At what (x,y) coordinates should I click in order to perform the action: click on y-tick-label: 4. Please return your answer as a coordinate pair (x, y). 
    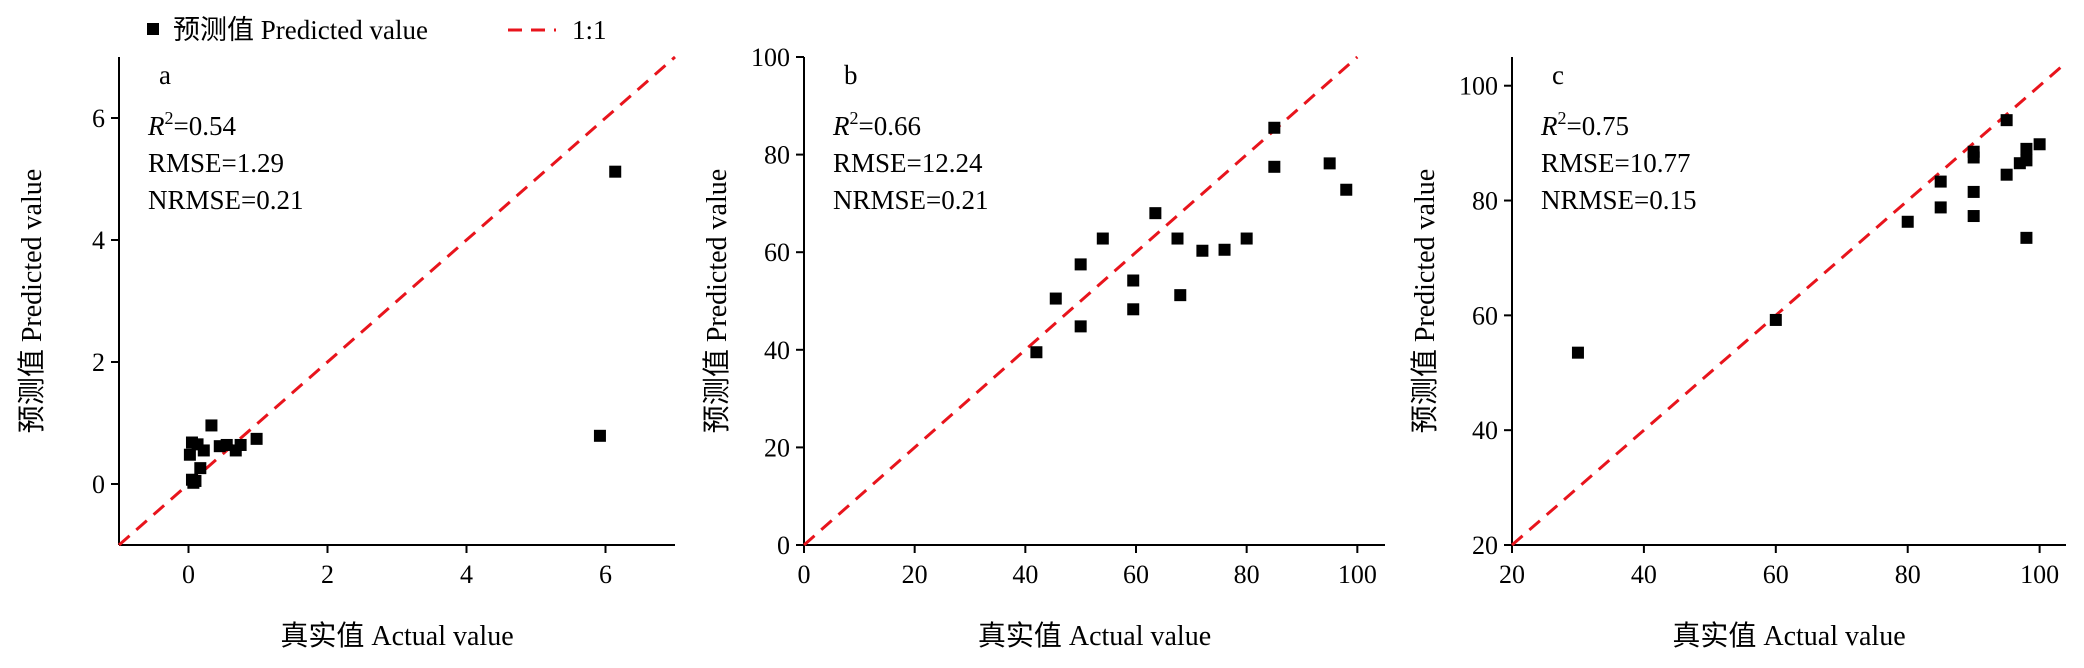
    Looking at the image, I should click on (98, 240).